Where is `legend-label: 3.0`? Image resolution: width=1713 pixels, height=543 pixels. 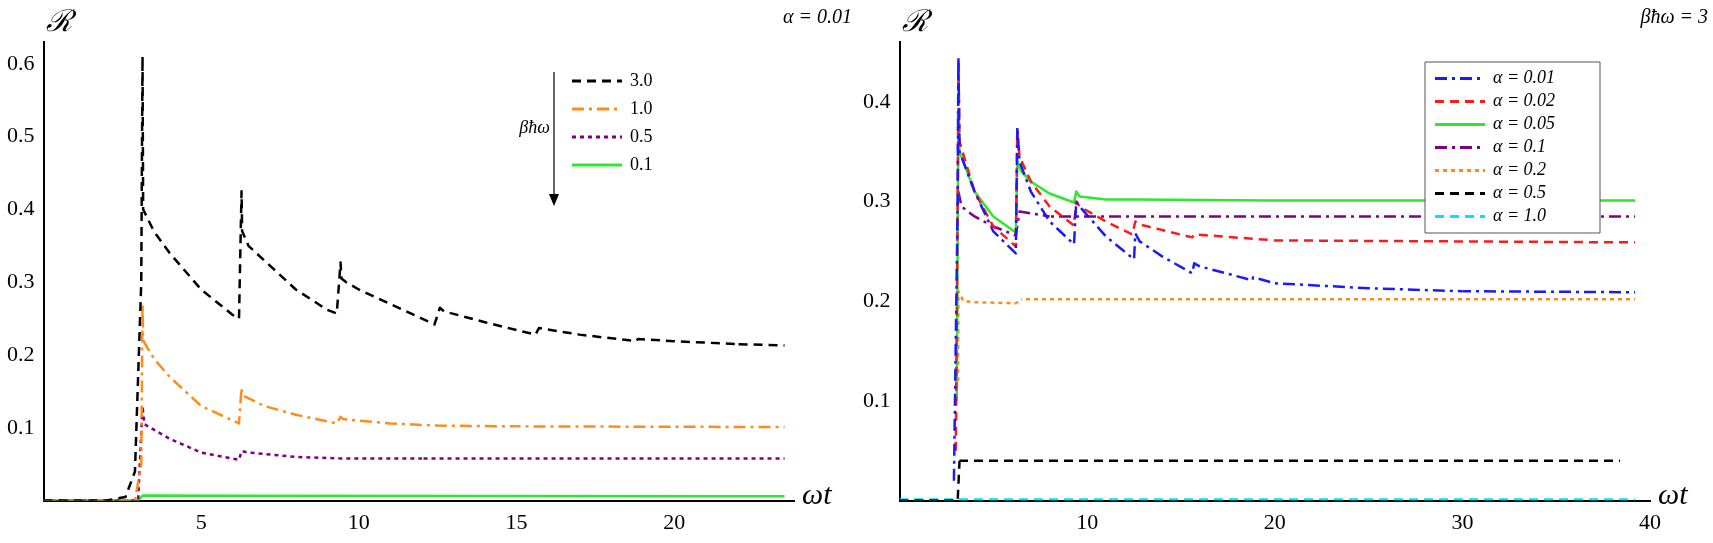
legend-label: 3.0 is located at coordinates (641, 79).